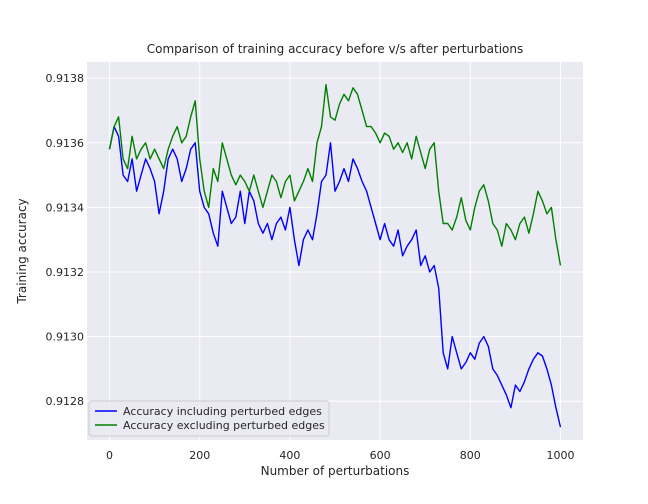 The width and height of the screenshot is (648, 504). What do you see at coordinates (109, 455) in the screenshot?
I see `x-tick-label: 0` at bounding box center [109, 455].